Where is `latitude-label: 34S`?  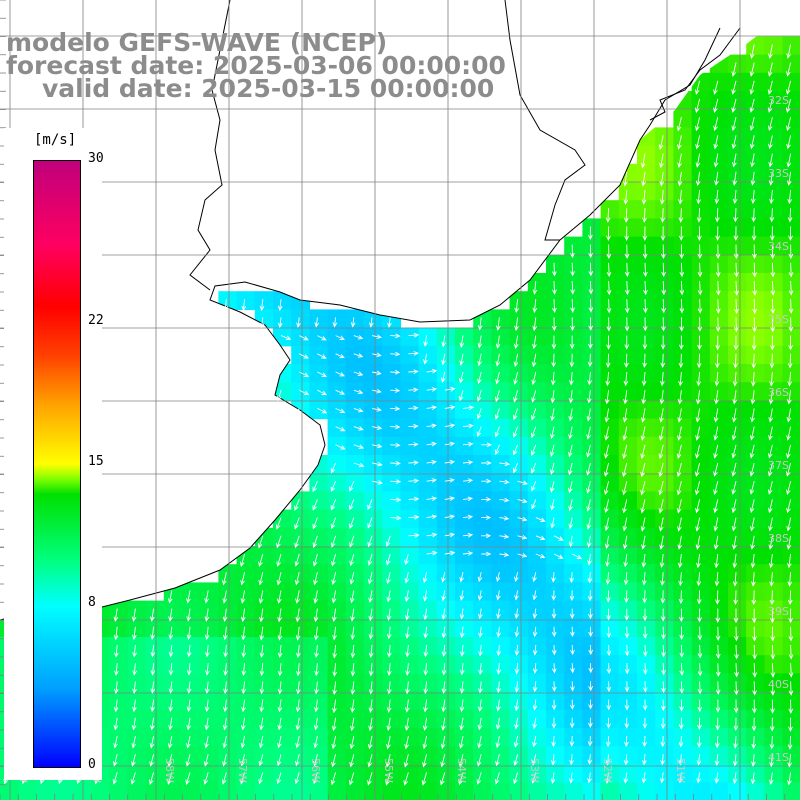
latitude-label: 34S is located at coordinates (778, 246).